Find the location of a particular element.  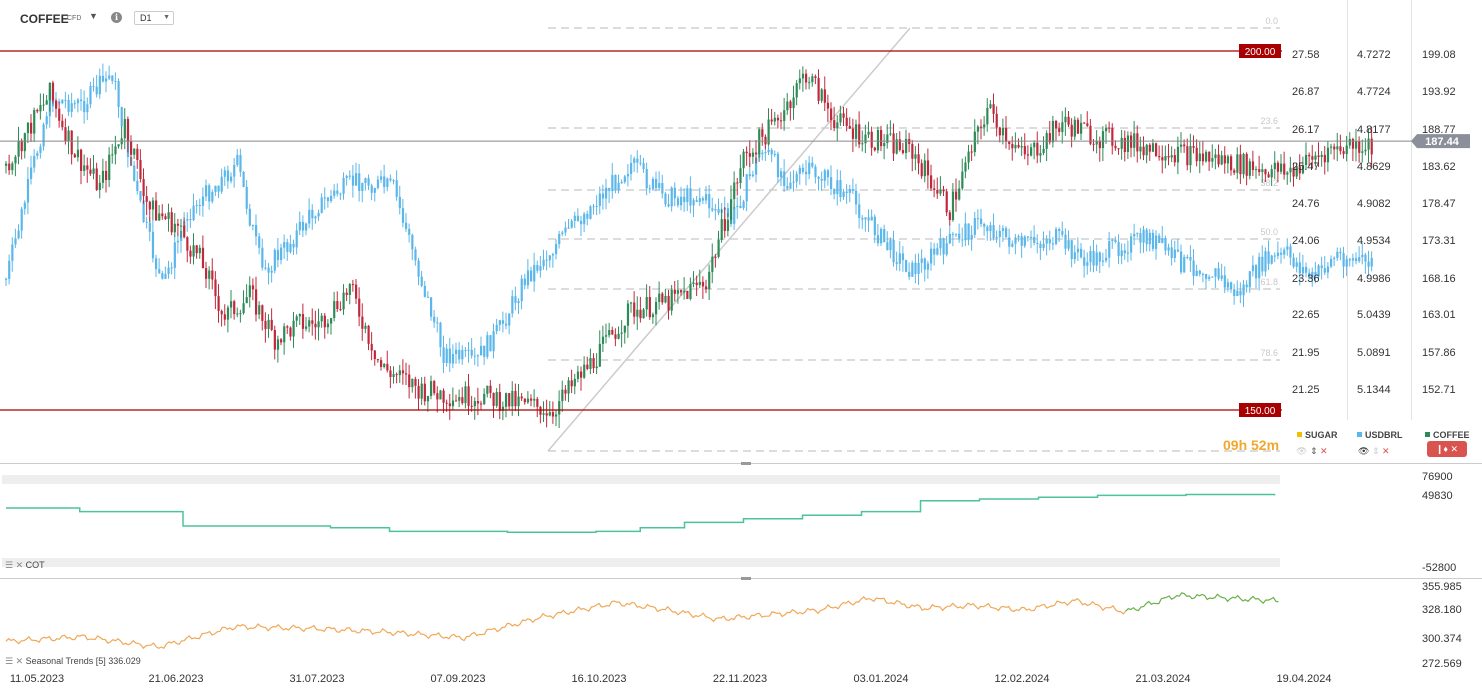

date-axis-tick: 12.02.2024 is located at coordinates (1021, 679).